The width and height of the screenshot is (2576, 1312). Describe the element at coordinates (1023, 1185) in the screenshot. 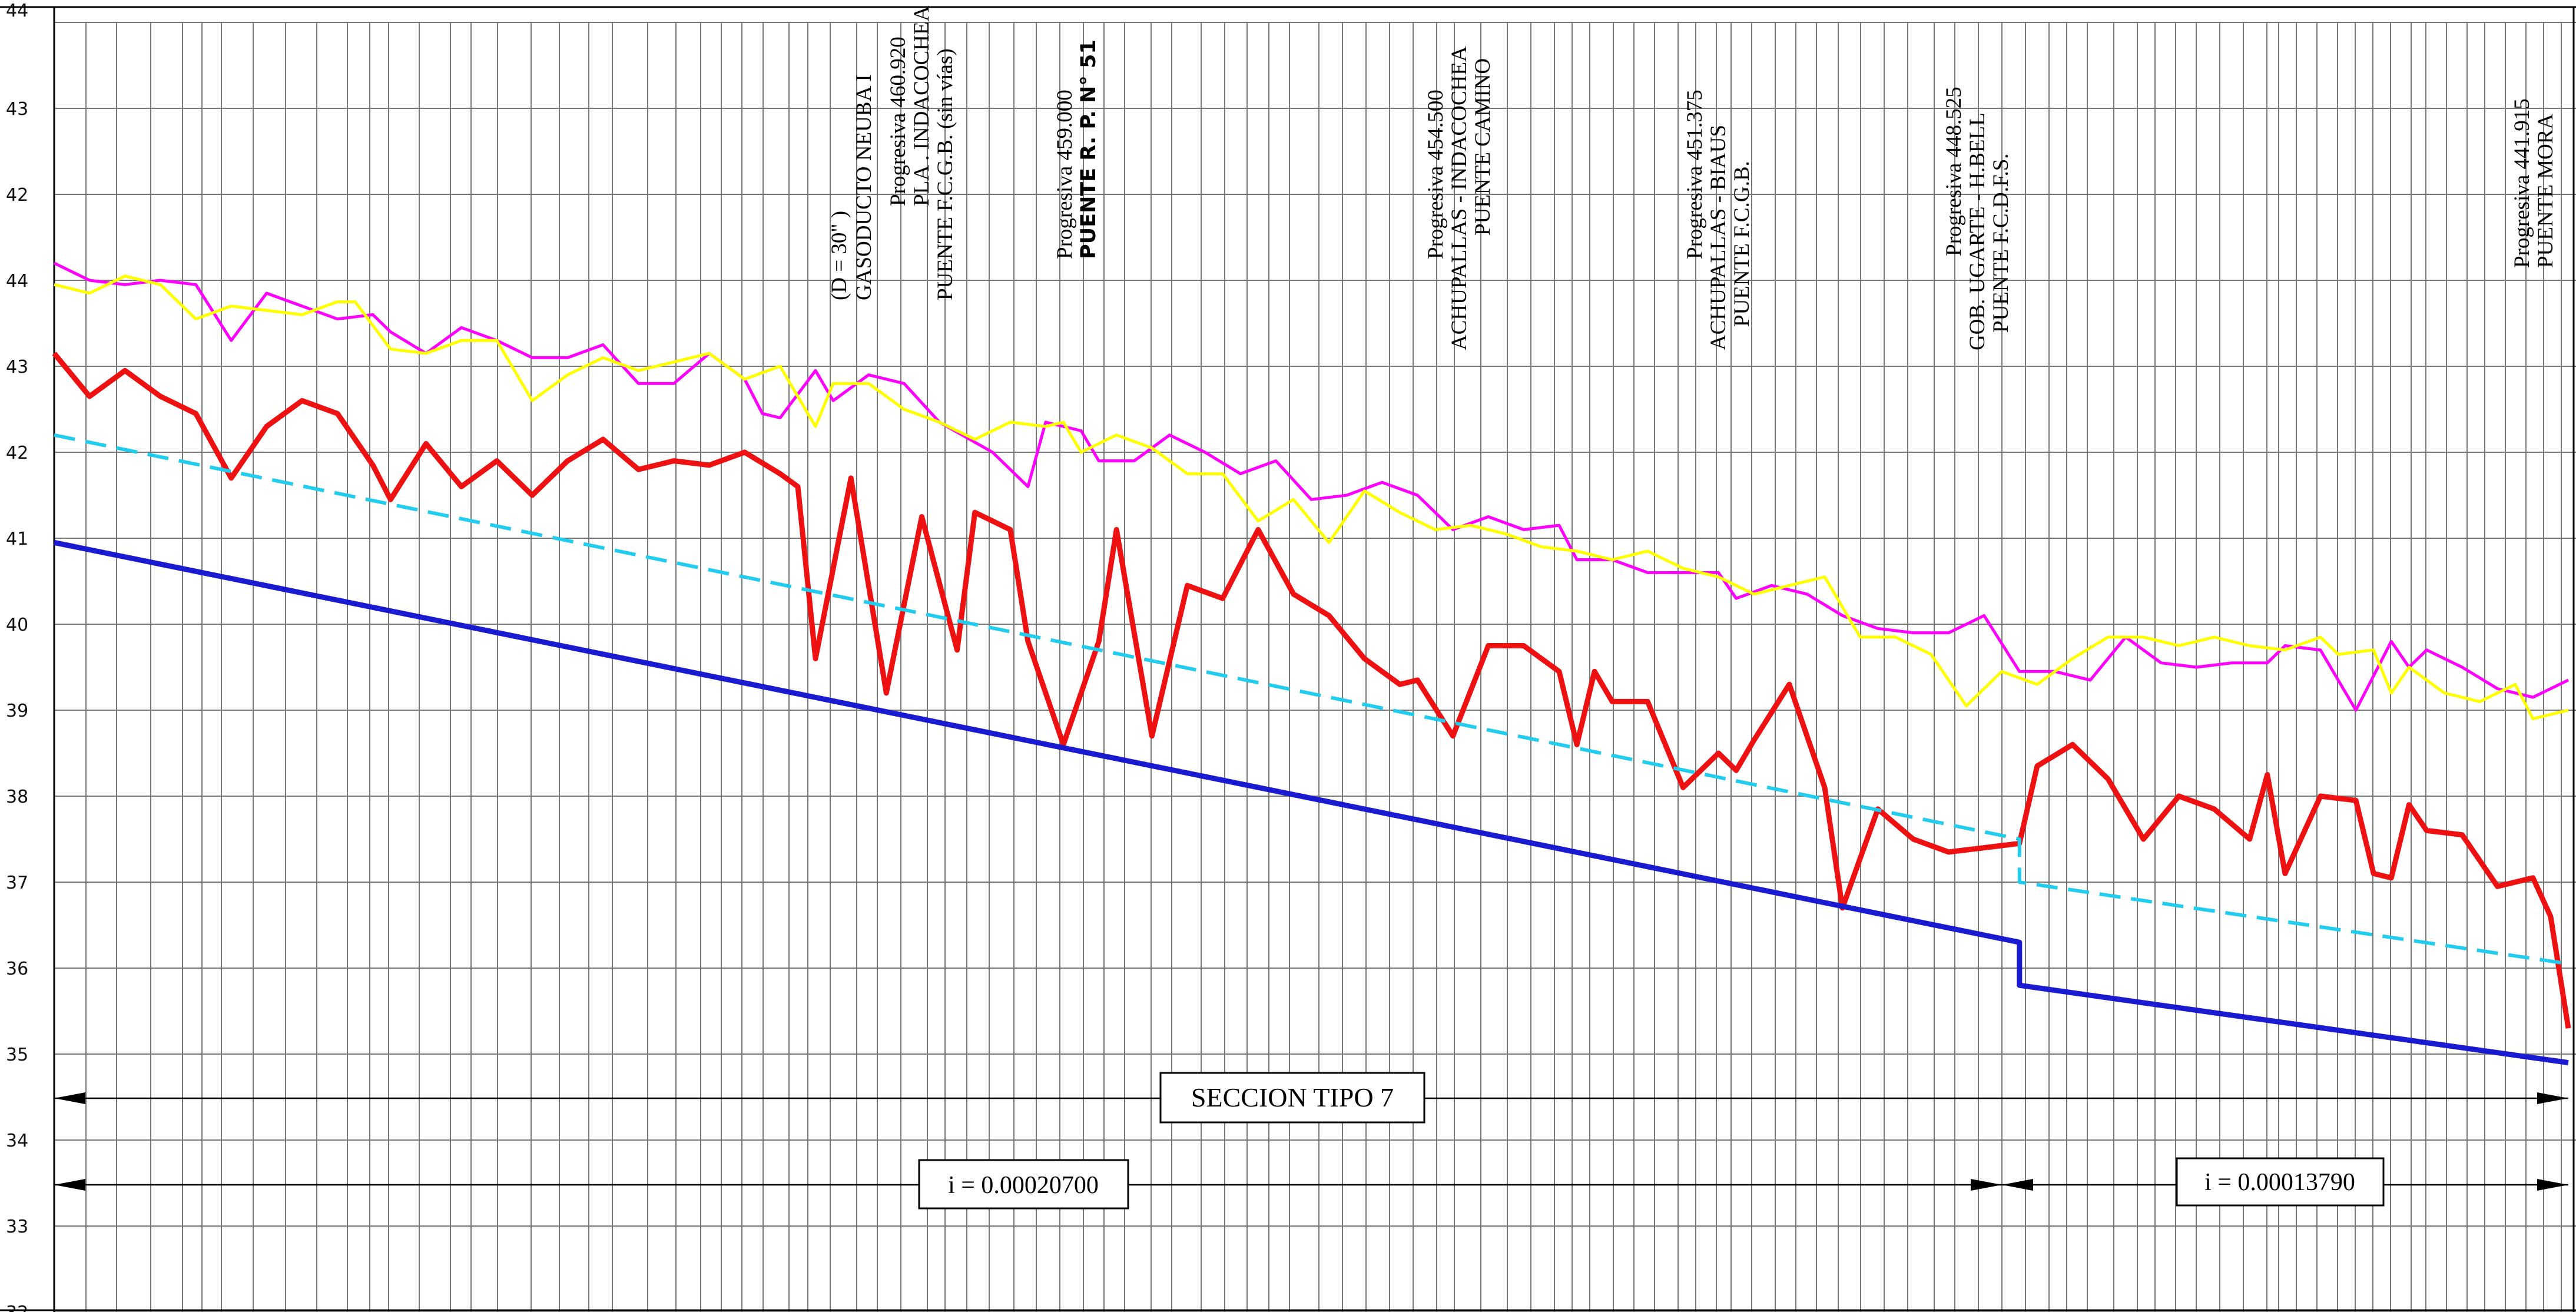

I see `slope-label-1: i = 0.00020700` at that location.